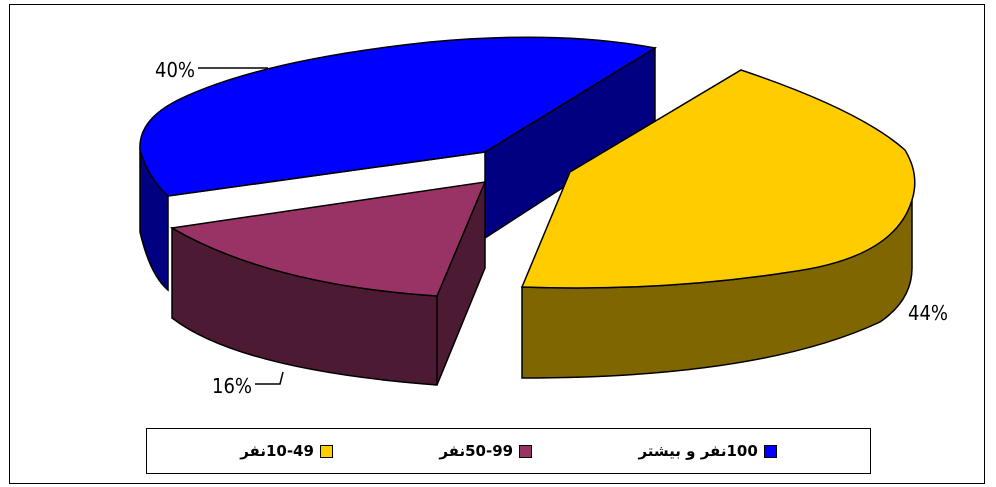 This screenshot has height=487, width=996. What do you see at coordinates (328, 239) in the screenshot?
I see `pie-slice-50-99-top` at bounding box center [328, 239].